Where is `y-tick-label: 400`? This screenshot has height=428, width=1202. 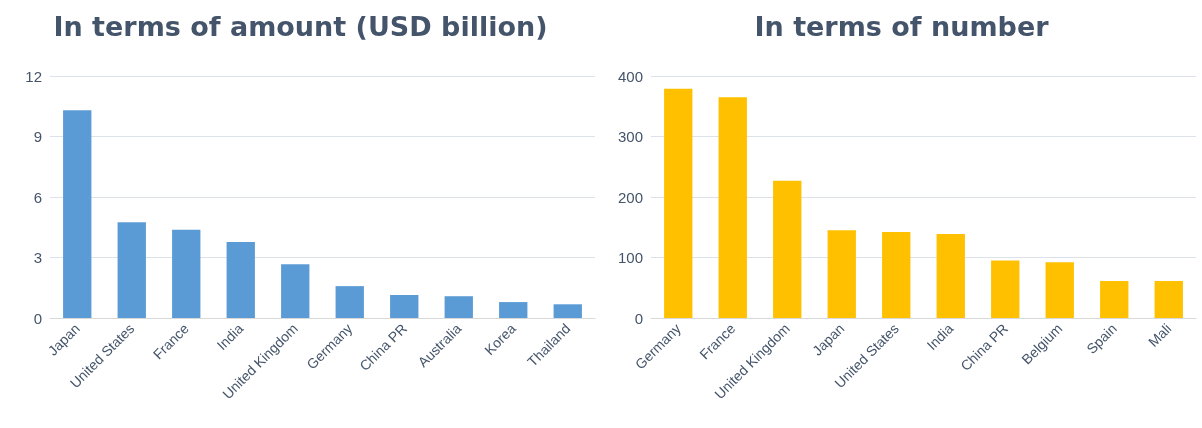 y-tick-label: 400 is located at coordinates (630, 76).